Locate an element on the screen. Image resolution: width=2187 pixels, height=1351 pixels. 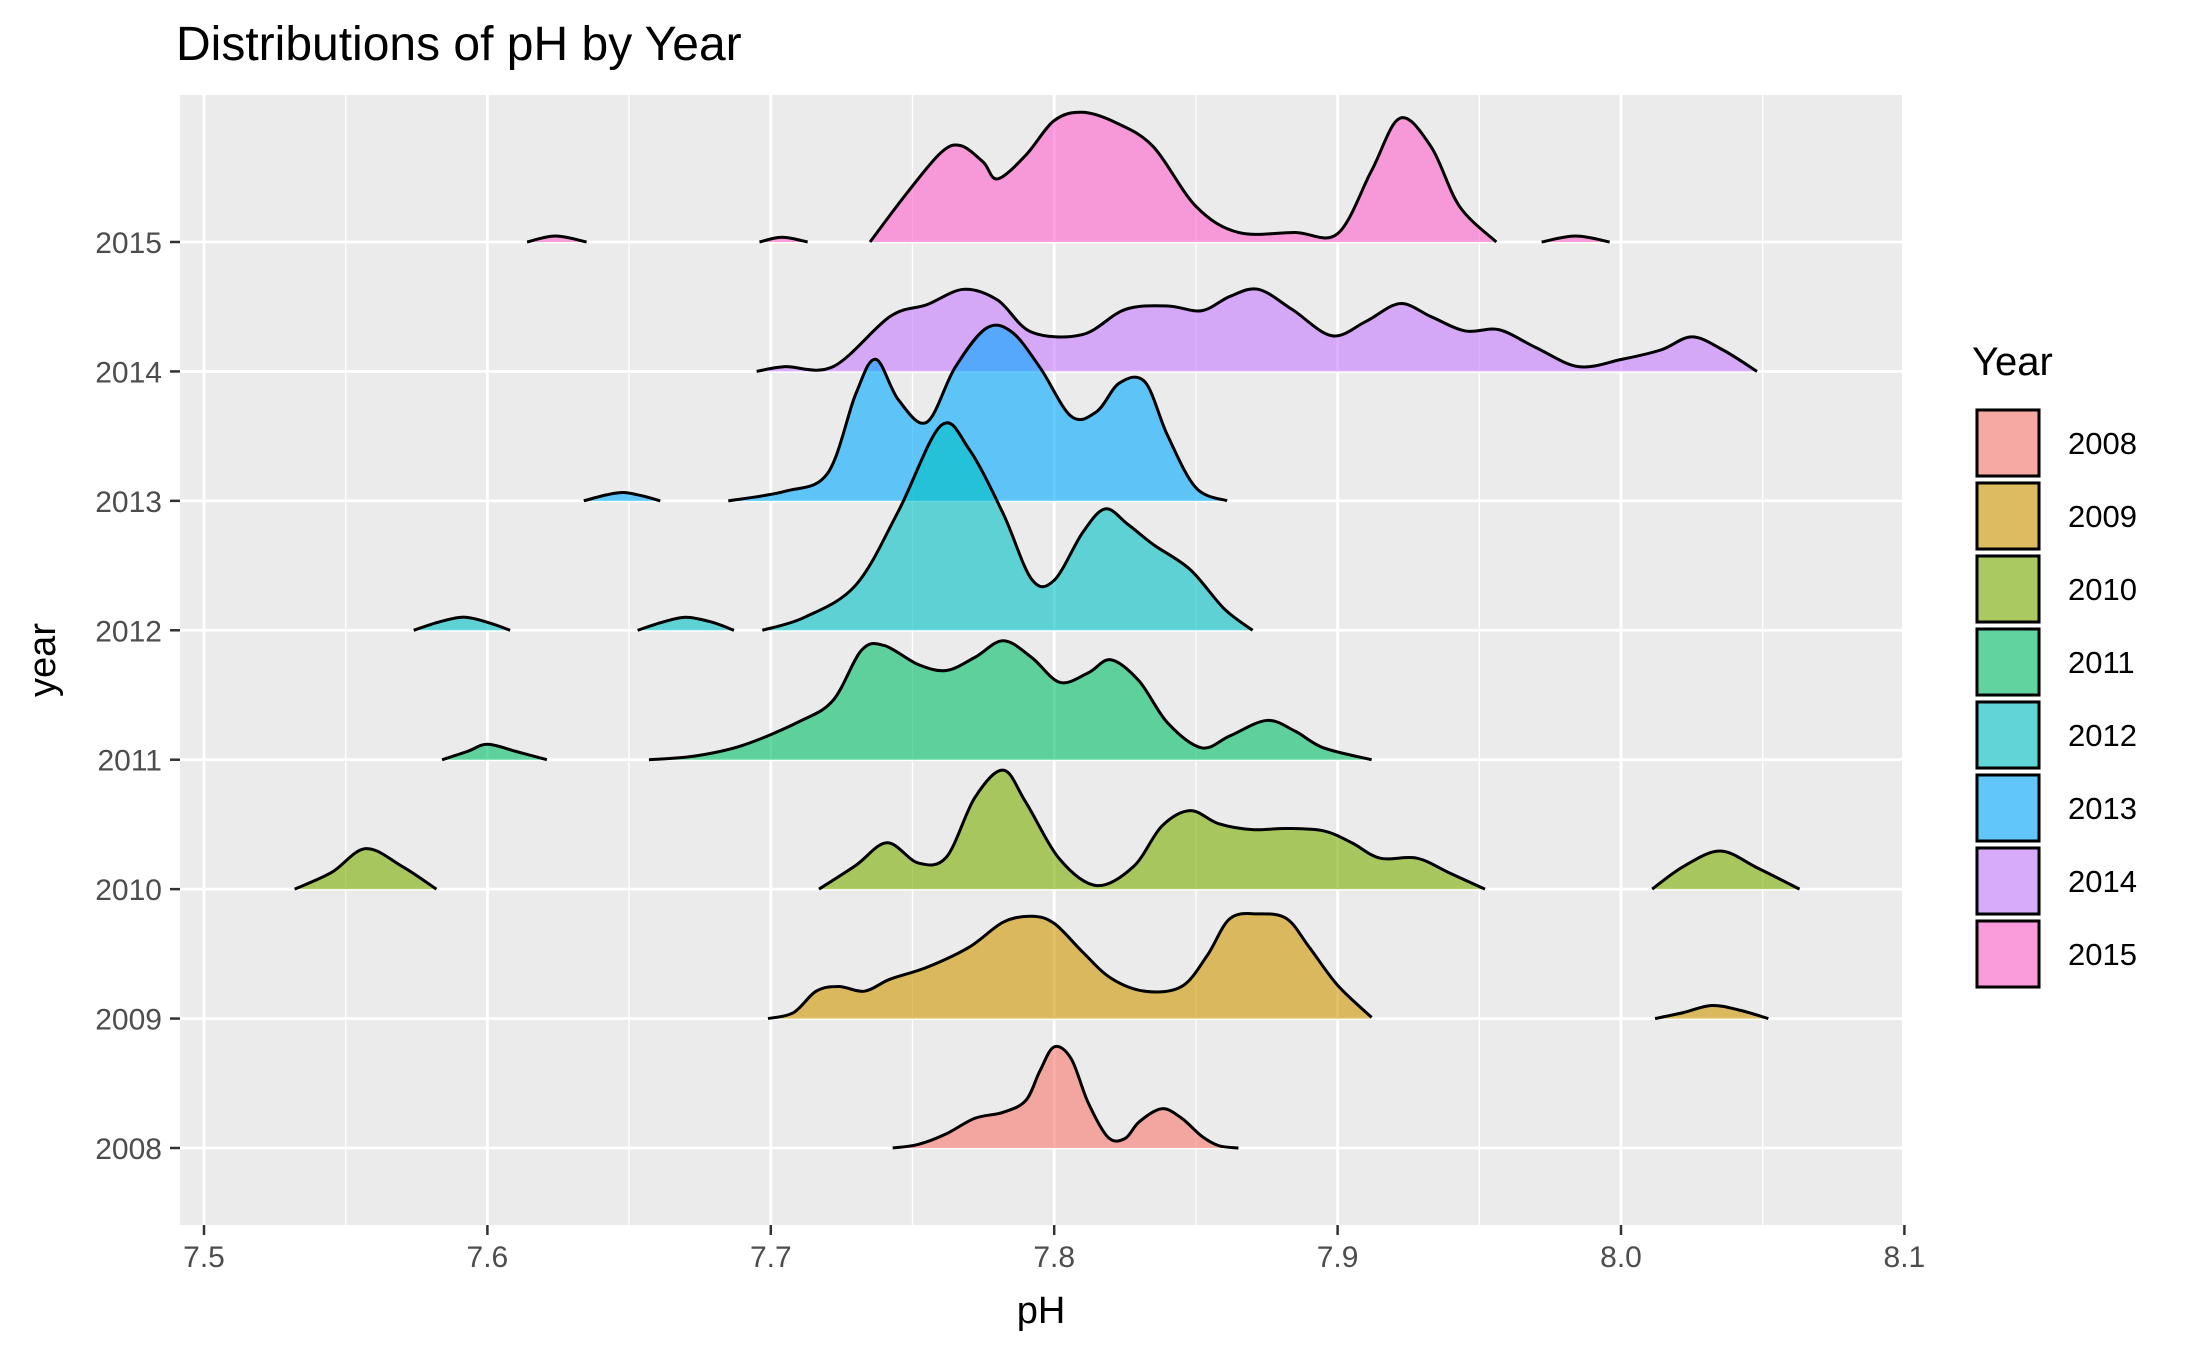
x-tick-label: 7.5 is located at coordinates (204, 1257).